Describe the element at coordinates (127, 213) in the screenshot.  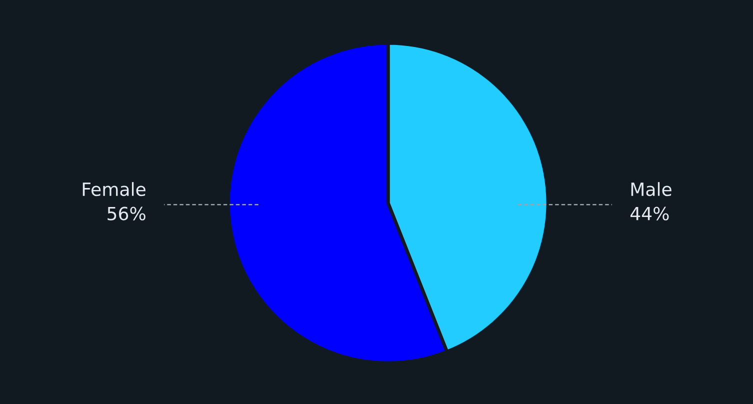
I see `data-label: 56%` at that location.